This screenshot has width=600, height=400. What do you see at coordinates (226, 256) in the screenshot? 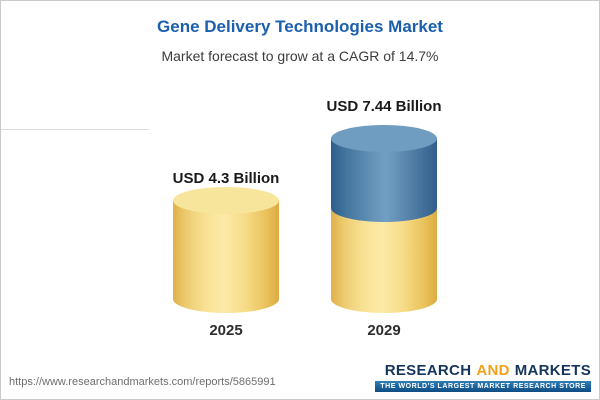
I see `bar-2025-cylinder-body` at bounding box center [226, 256].